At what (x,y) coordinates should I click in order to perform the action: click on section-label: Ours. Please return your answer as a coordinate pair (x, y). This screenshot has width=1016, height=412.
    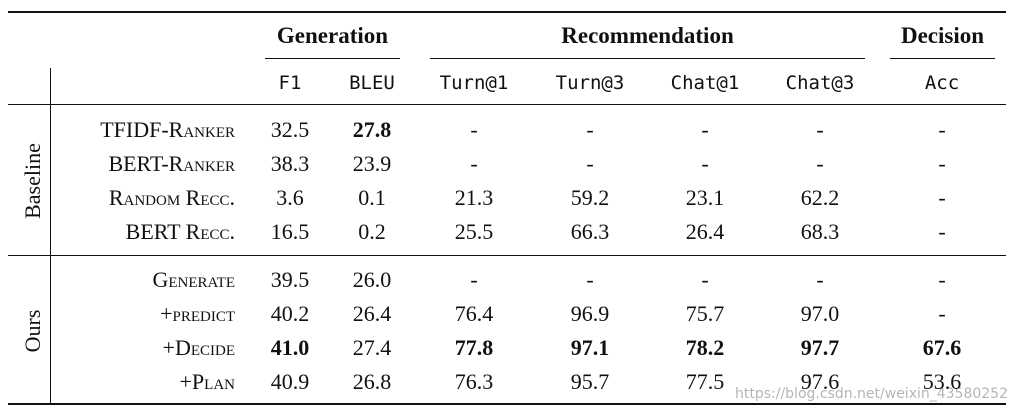
    Looking at the image, I should click on (32, 331).